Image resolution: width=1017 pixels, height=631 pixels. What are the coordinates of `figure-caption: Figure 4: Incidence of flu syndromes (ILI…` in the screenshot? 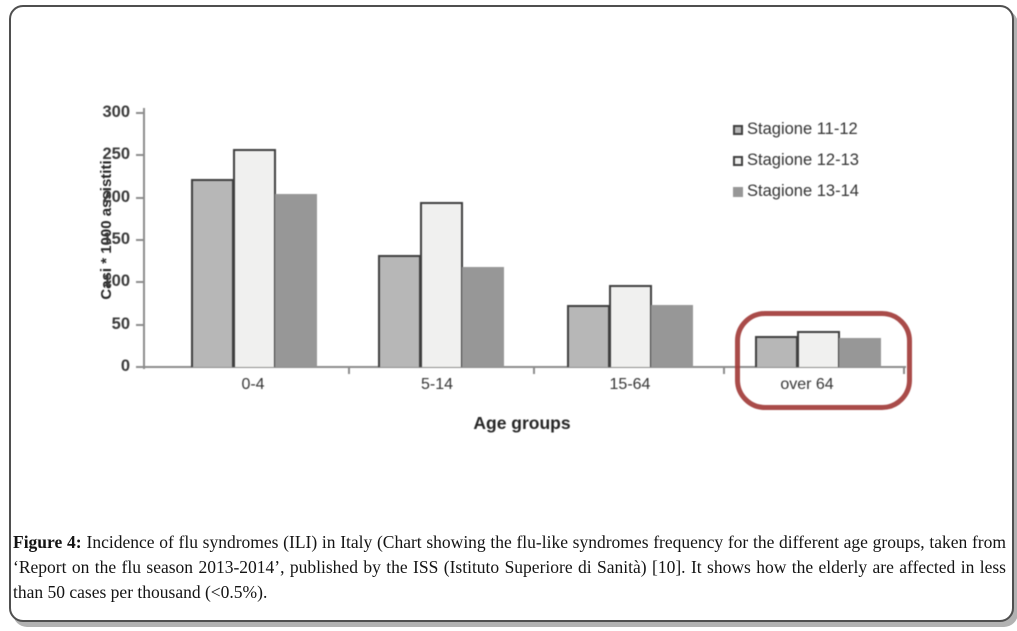 It's located at (509, 567).